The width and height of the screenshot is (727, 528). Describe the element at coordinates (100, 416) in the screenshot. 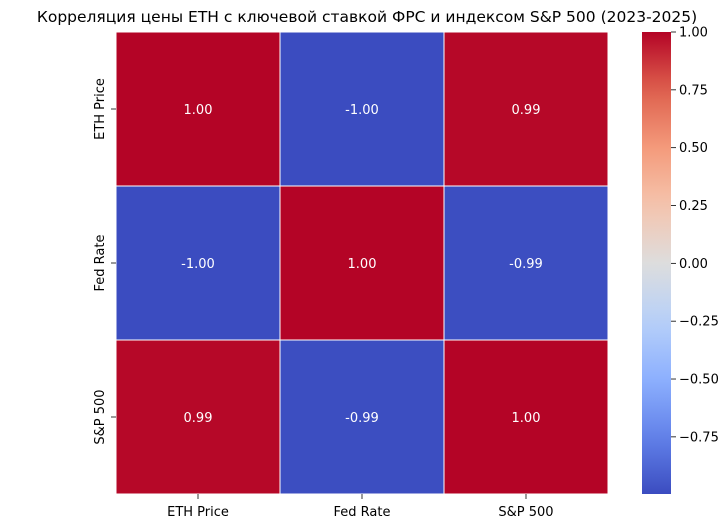

I see `y-tick-label-2: S&P 500` at that location.